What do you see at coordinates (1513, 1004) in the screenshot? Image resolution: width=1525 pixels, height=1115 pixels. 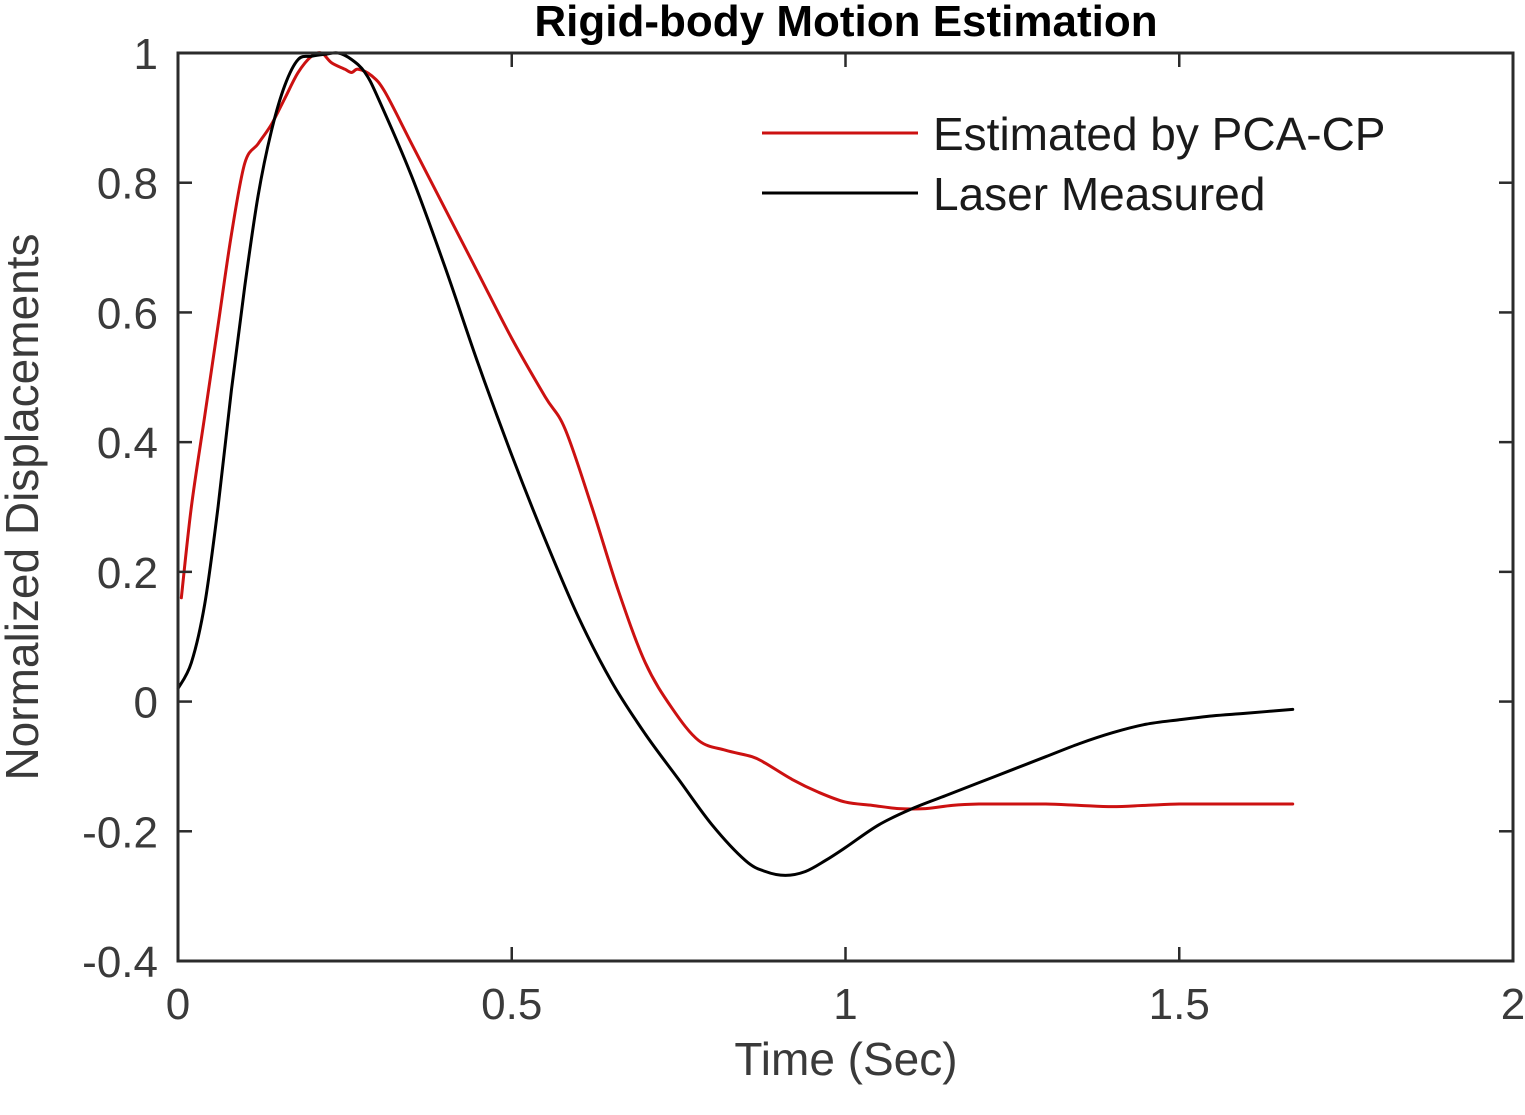 I see `x-tick-label: 2` at bounding box center [1513, 1004].